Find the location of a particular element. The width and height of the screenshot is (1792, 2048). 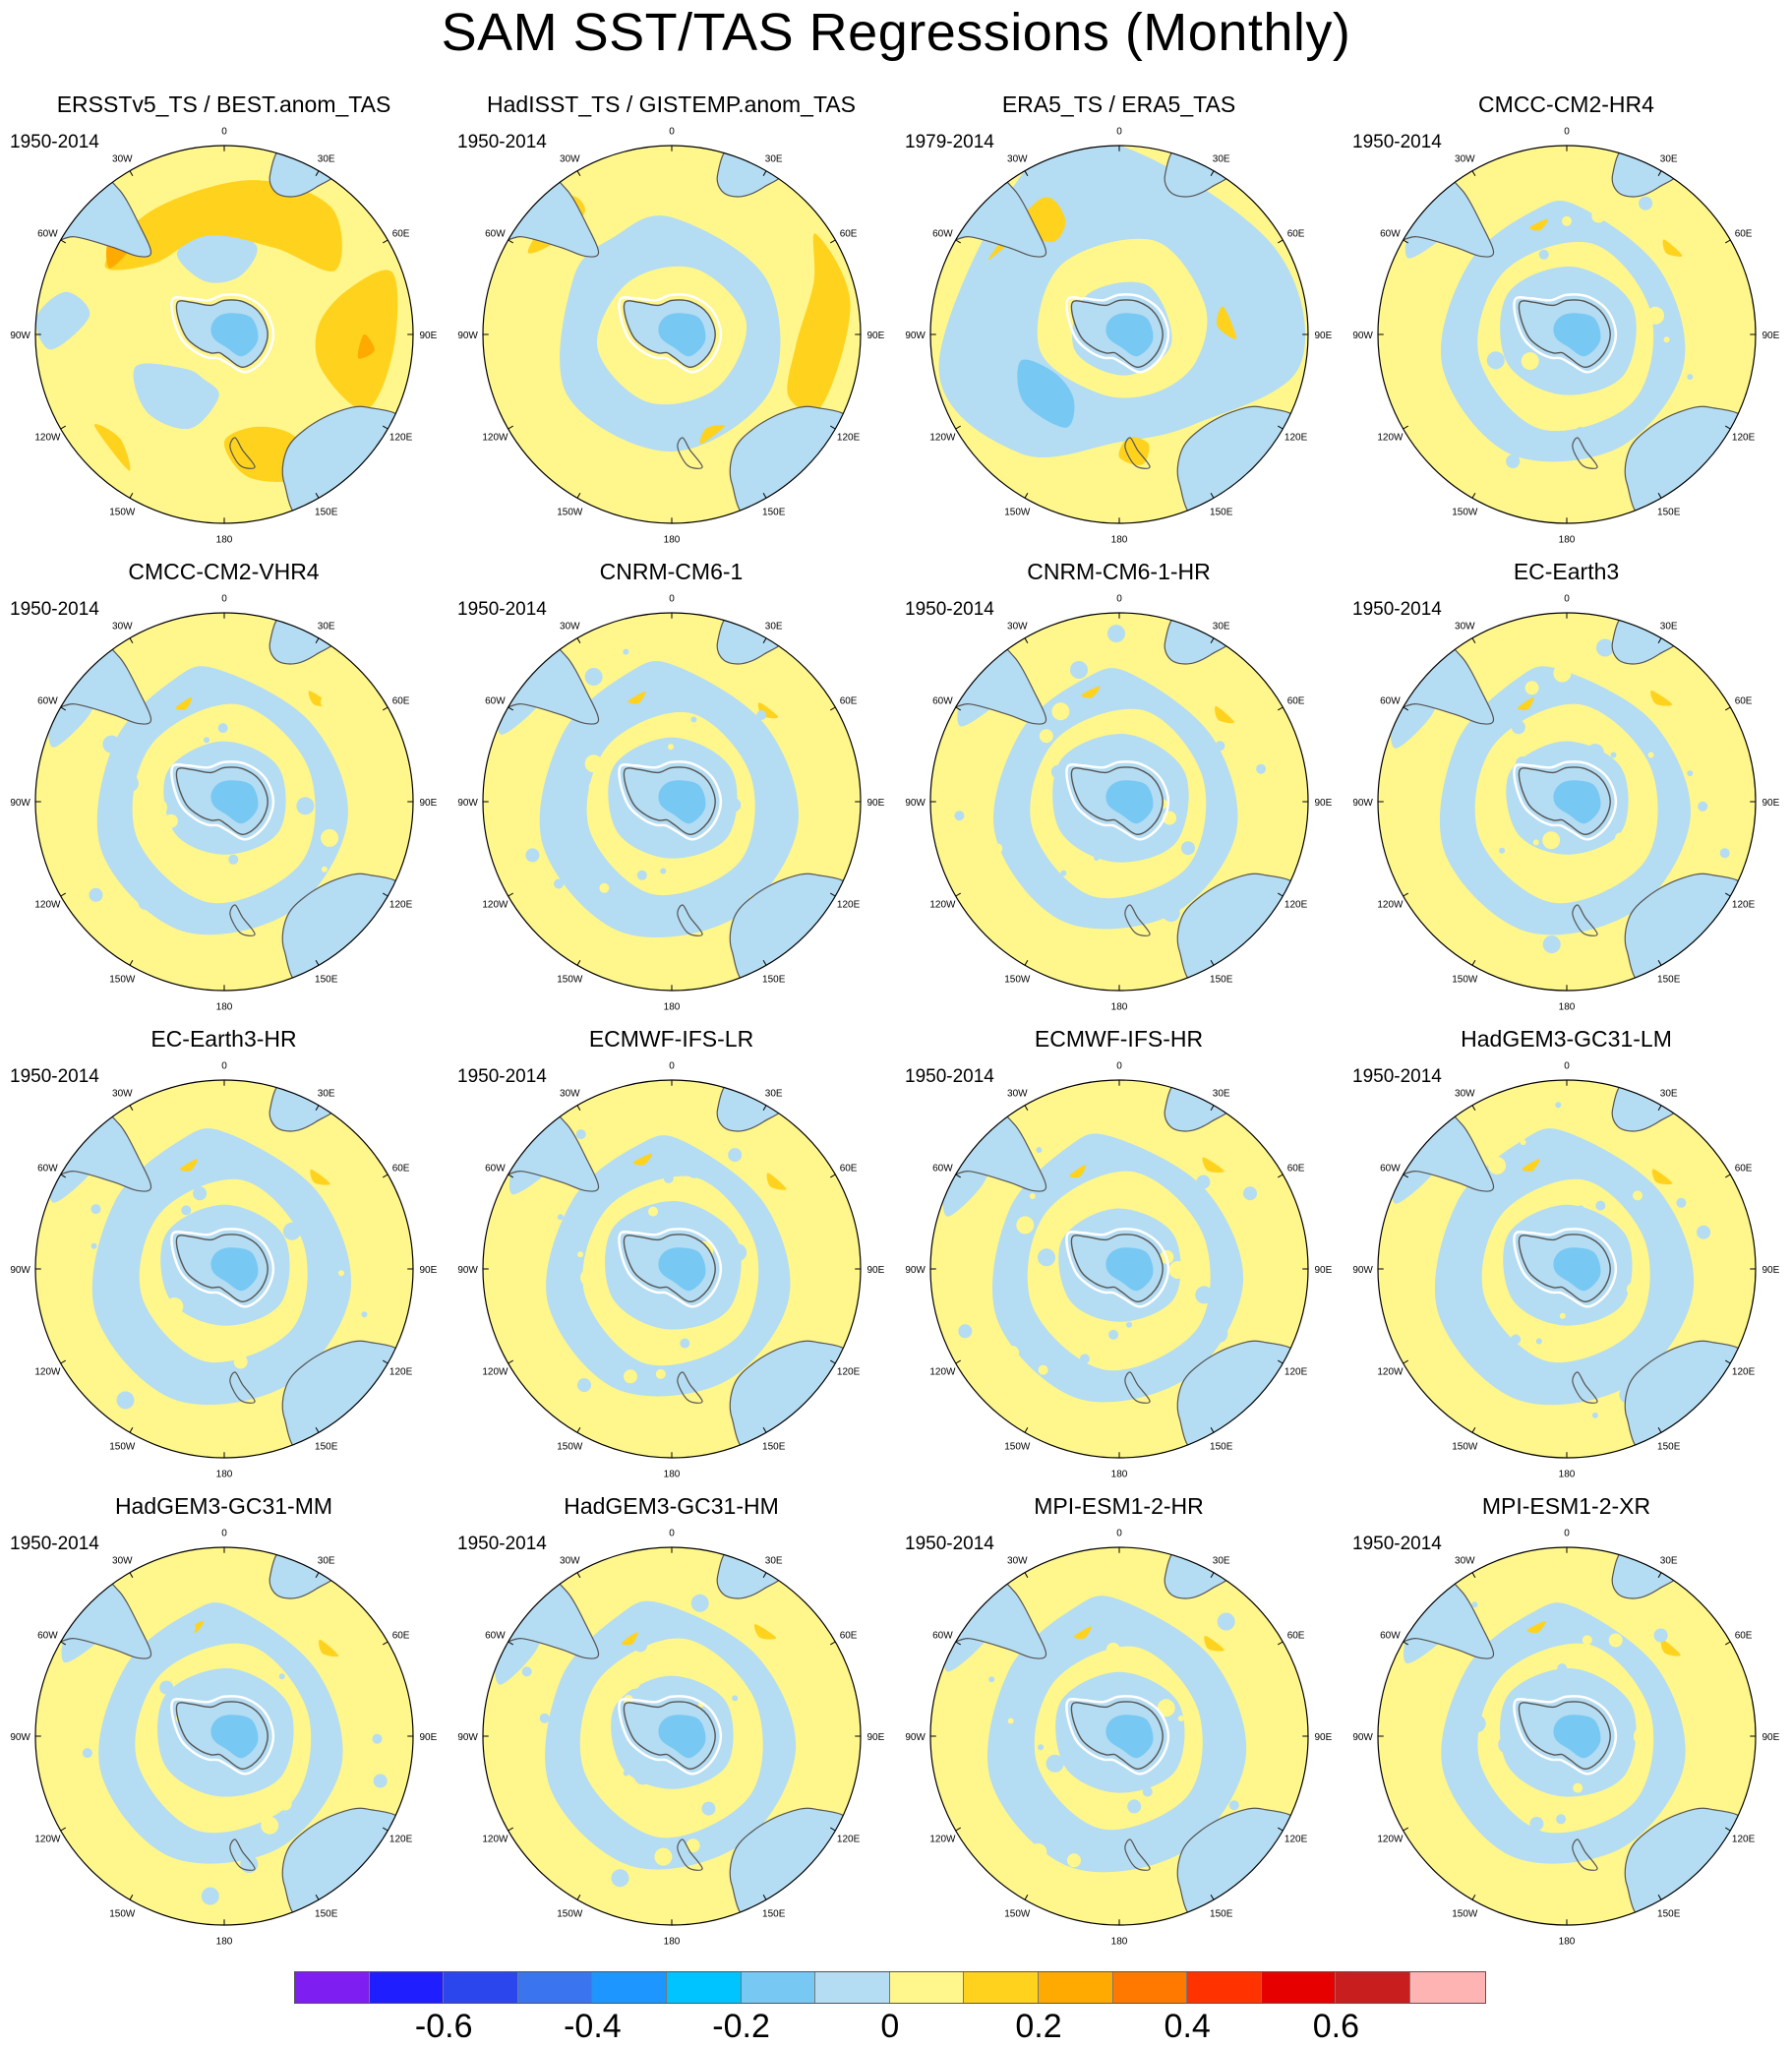

colorbar-swatch is located at coordinates (629, 1987).